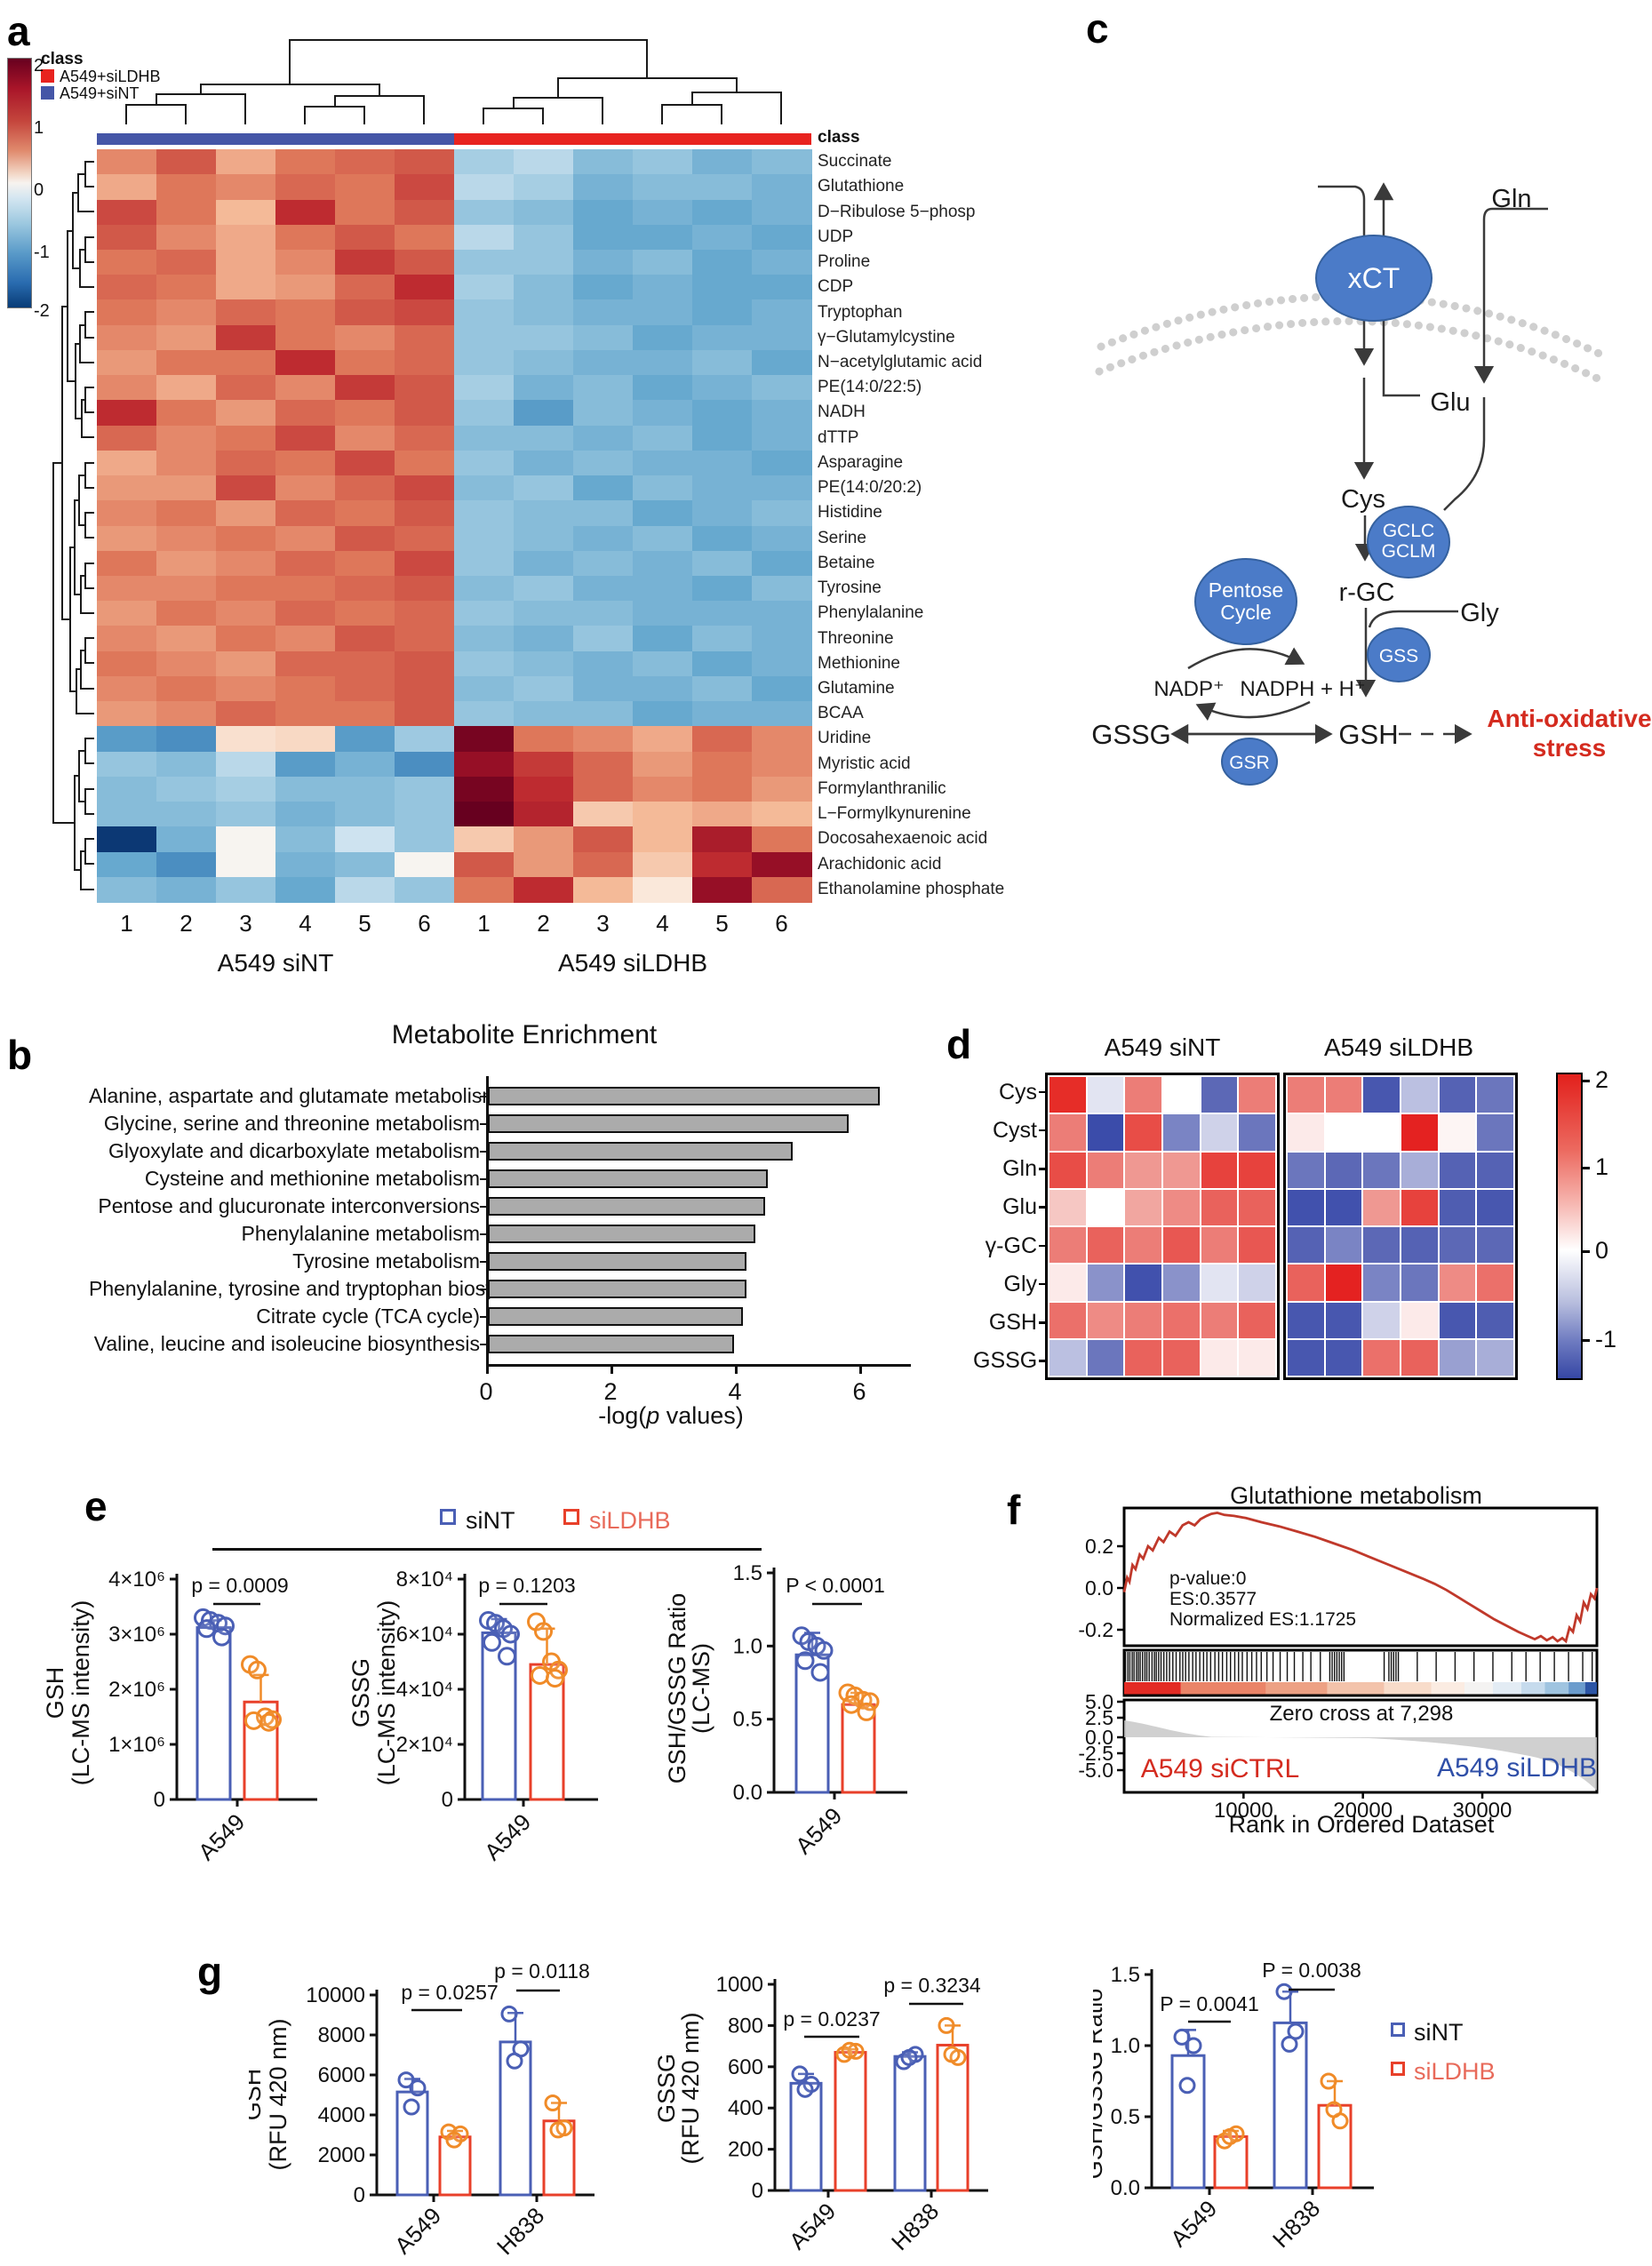 The image size is (1652, 2266). What do you see at coordinates (781, 923) in the screenshot?
I see `heatmap-a-col-number: 6` at bounding box center [781, 923].